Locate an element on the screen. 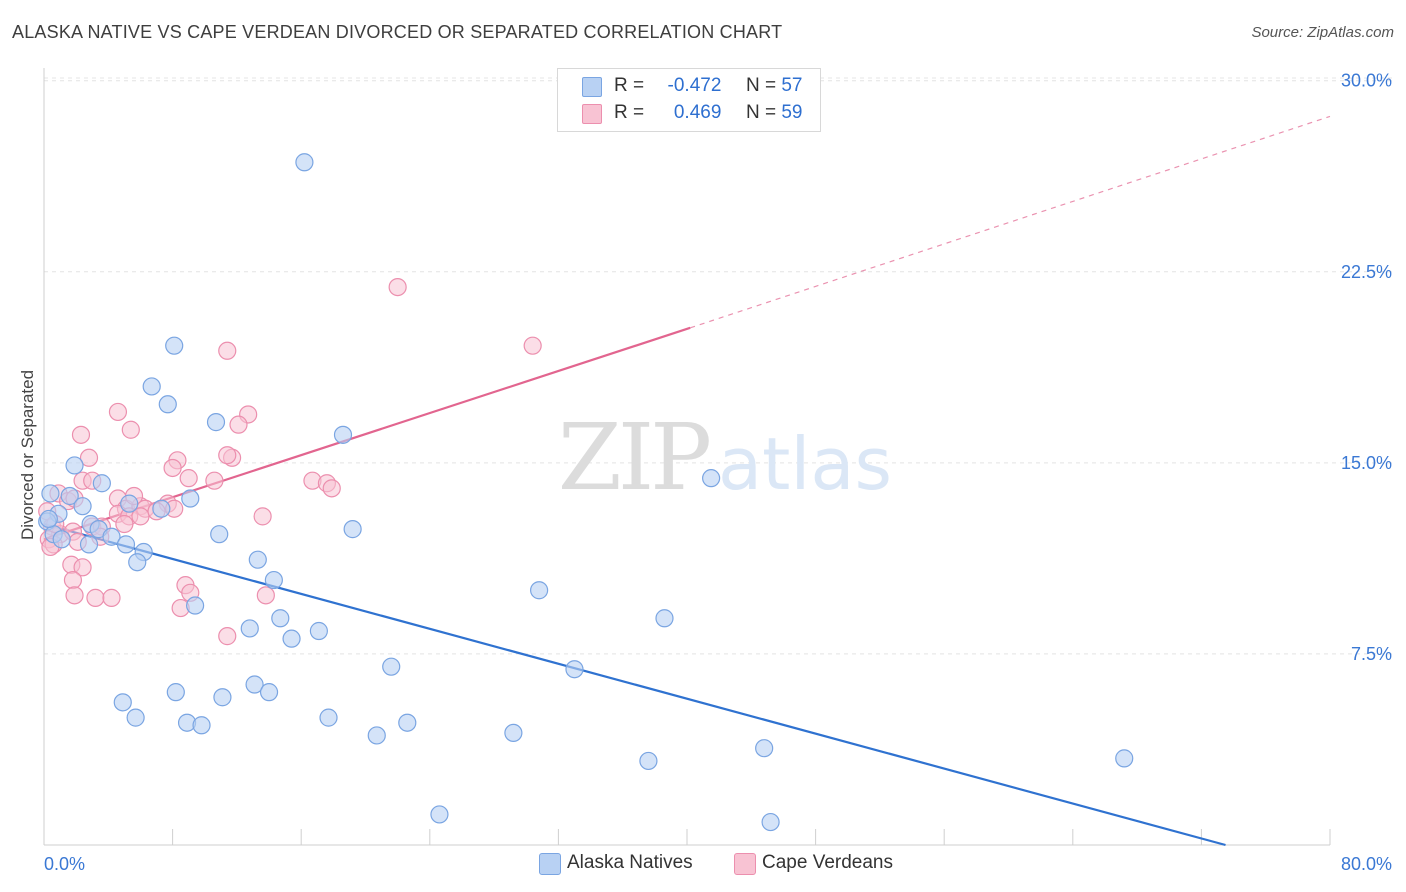  bottom-legend-swatch-blue is located at coordinates (550, 864).